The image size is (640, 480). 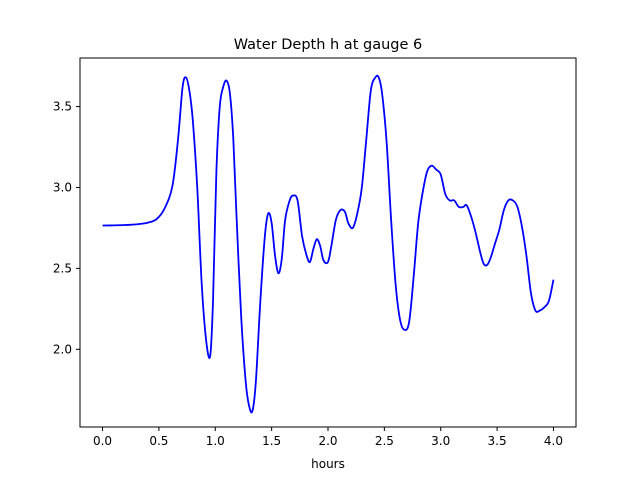 I want to click on chart-title: Water Depth h at gauge 6, so click(x=328, y=45).